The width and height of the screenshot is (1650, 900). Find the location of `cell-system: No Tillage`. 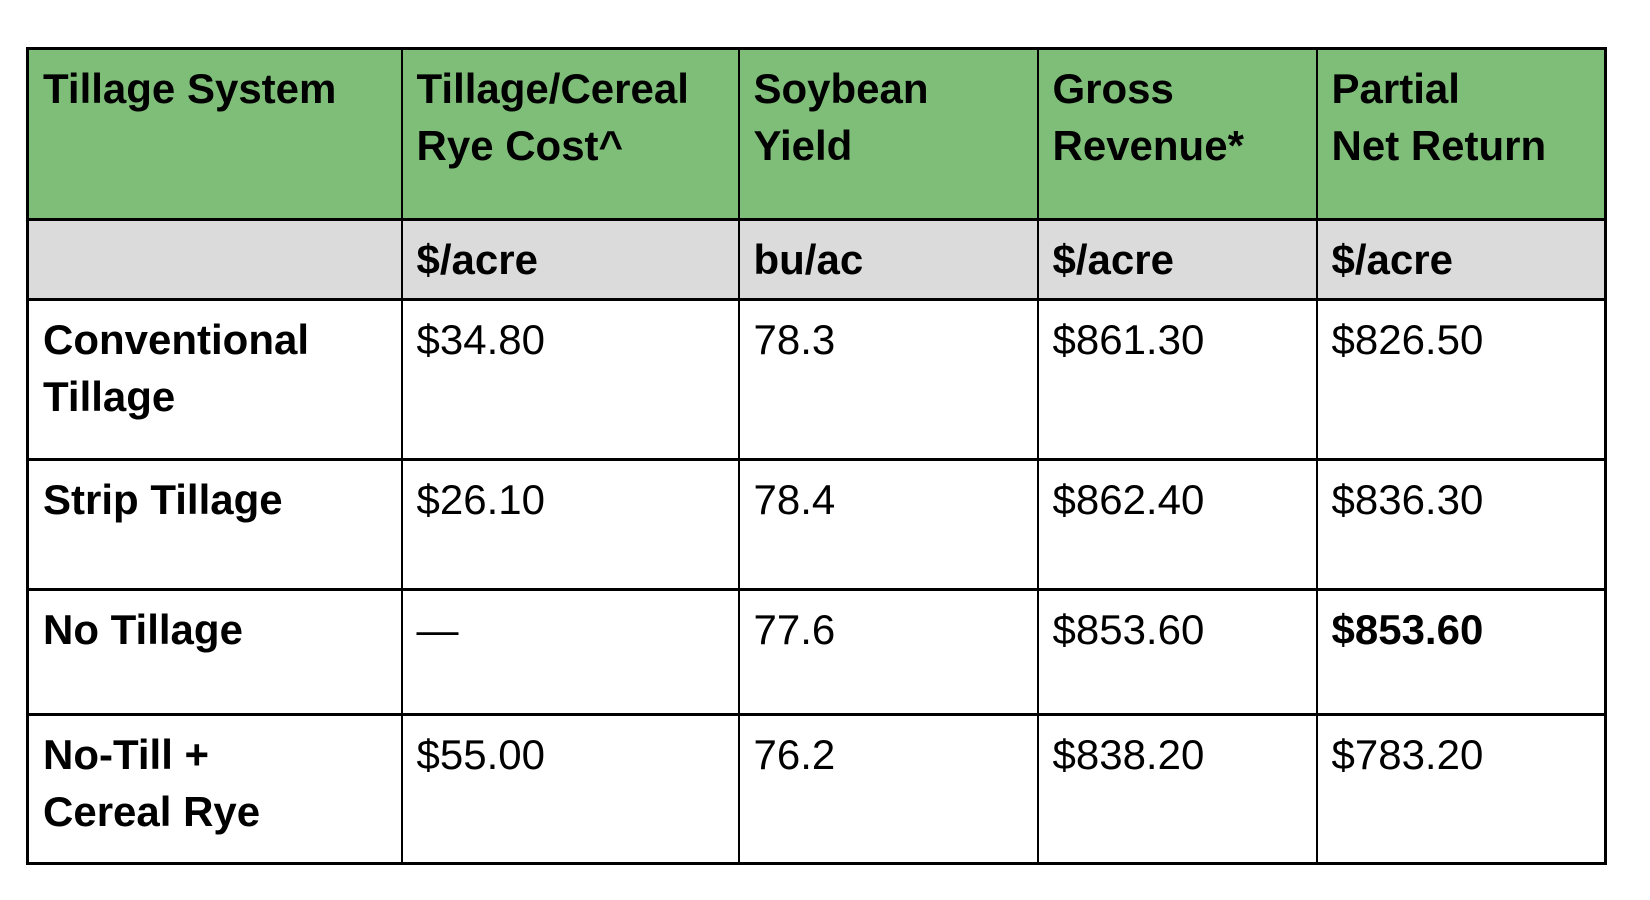

cell-system: No Tillage is located at coordinates (214, 652).